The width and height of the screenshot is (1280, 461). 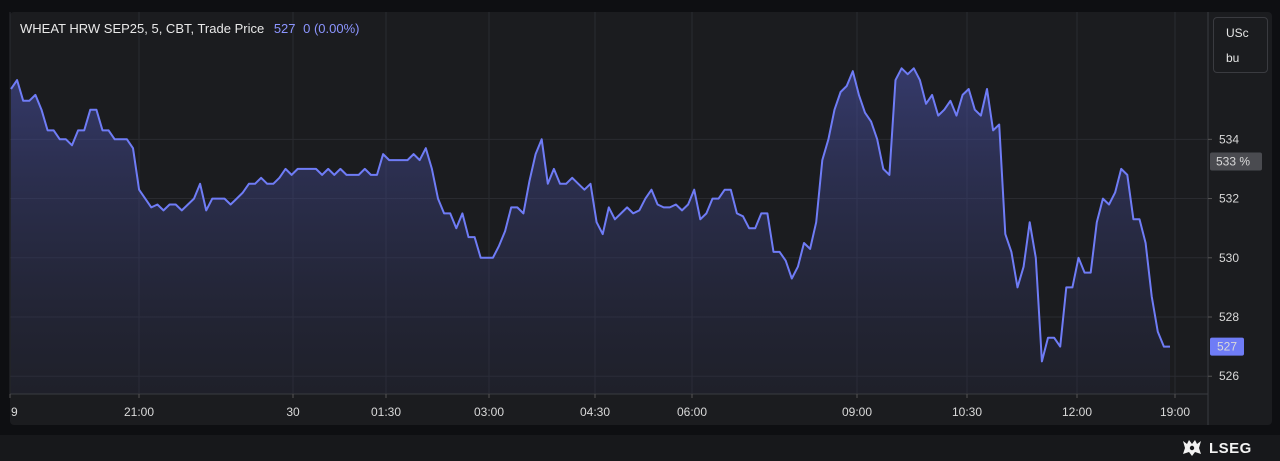 I want to click on legend-change: 0 (0.00%), so click(x=331, y=28).